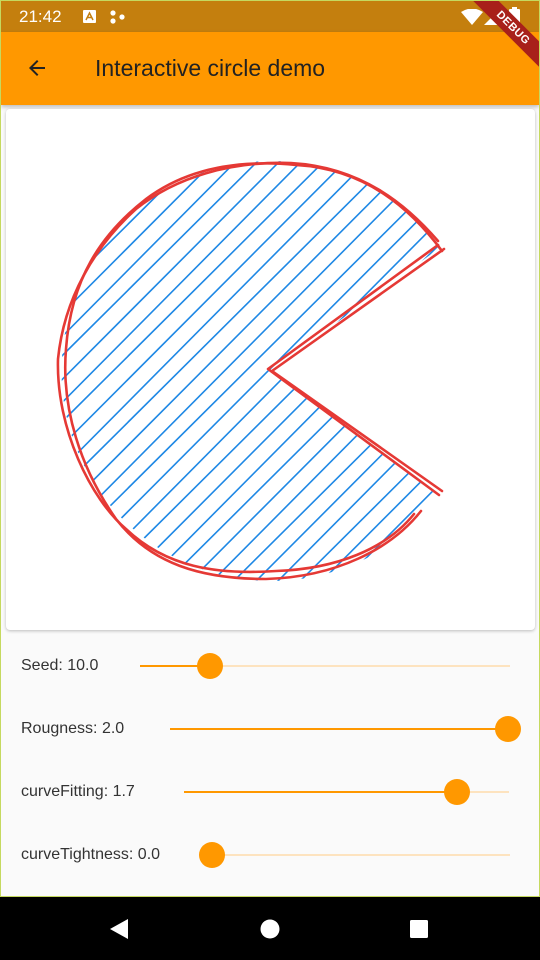  I want to click on system-nav-bar, so click(270, 928).